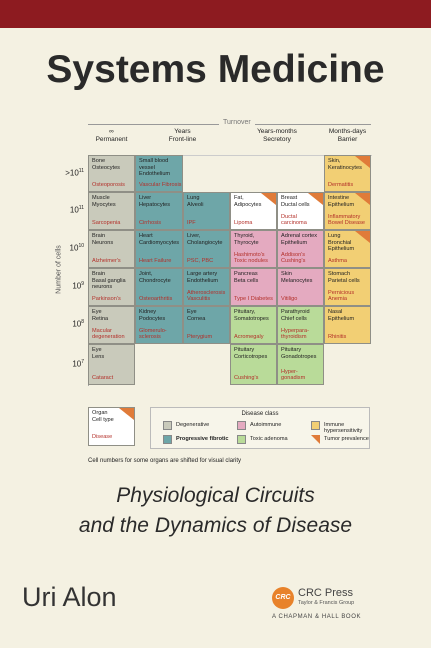  Describe the element at coordinates (246, 378) in the screenshot. I see `cell-disease: Cushing's` at that location.